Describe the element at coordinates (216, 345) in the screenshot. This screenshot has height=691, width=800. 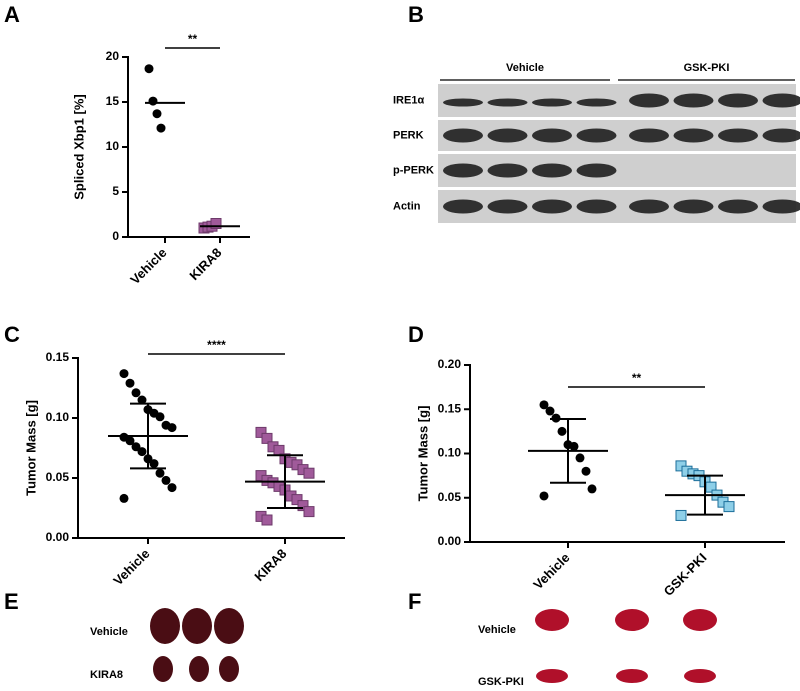
I see `significance-label: ****` at that location.